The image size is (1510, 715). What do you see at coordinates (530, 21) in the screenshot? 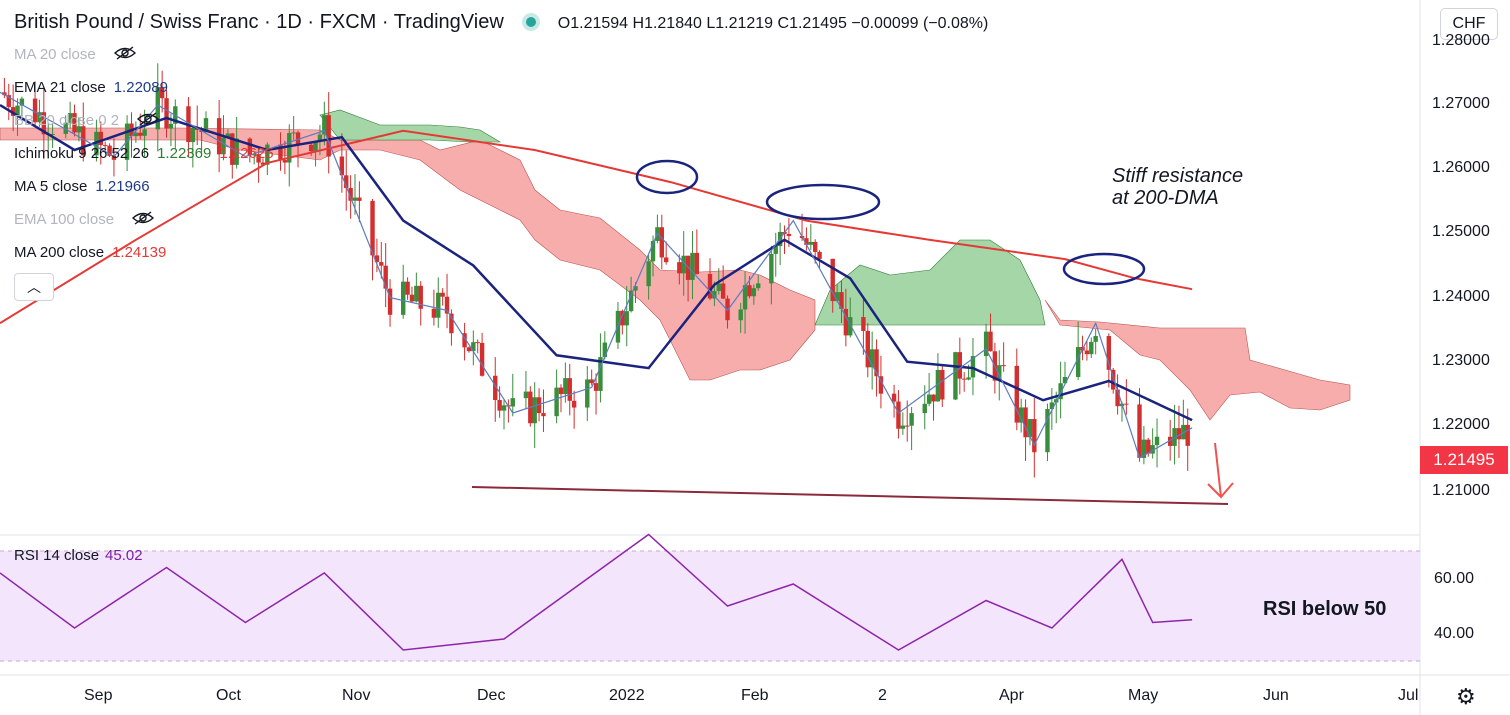
I see `market-status-icon` at bounding box center [530, 21].